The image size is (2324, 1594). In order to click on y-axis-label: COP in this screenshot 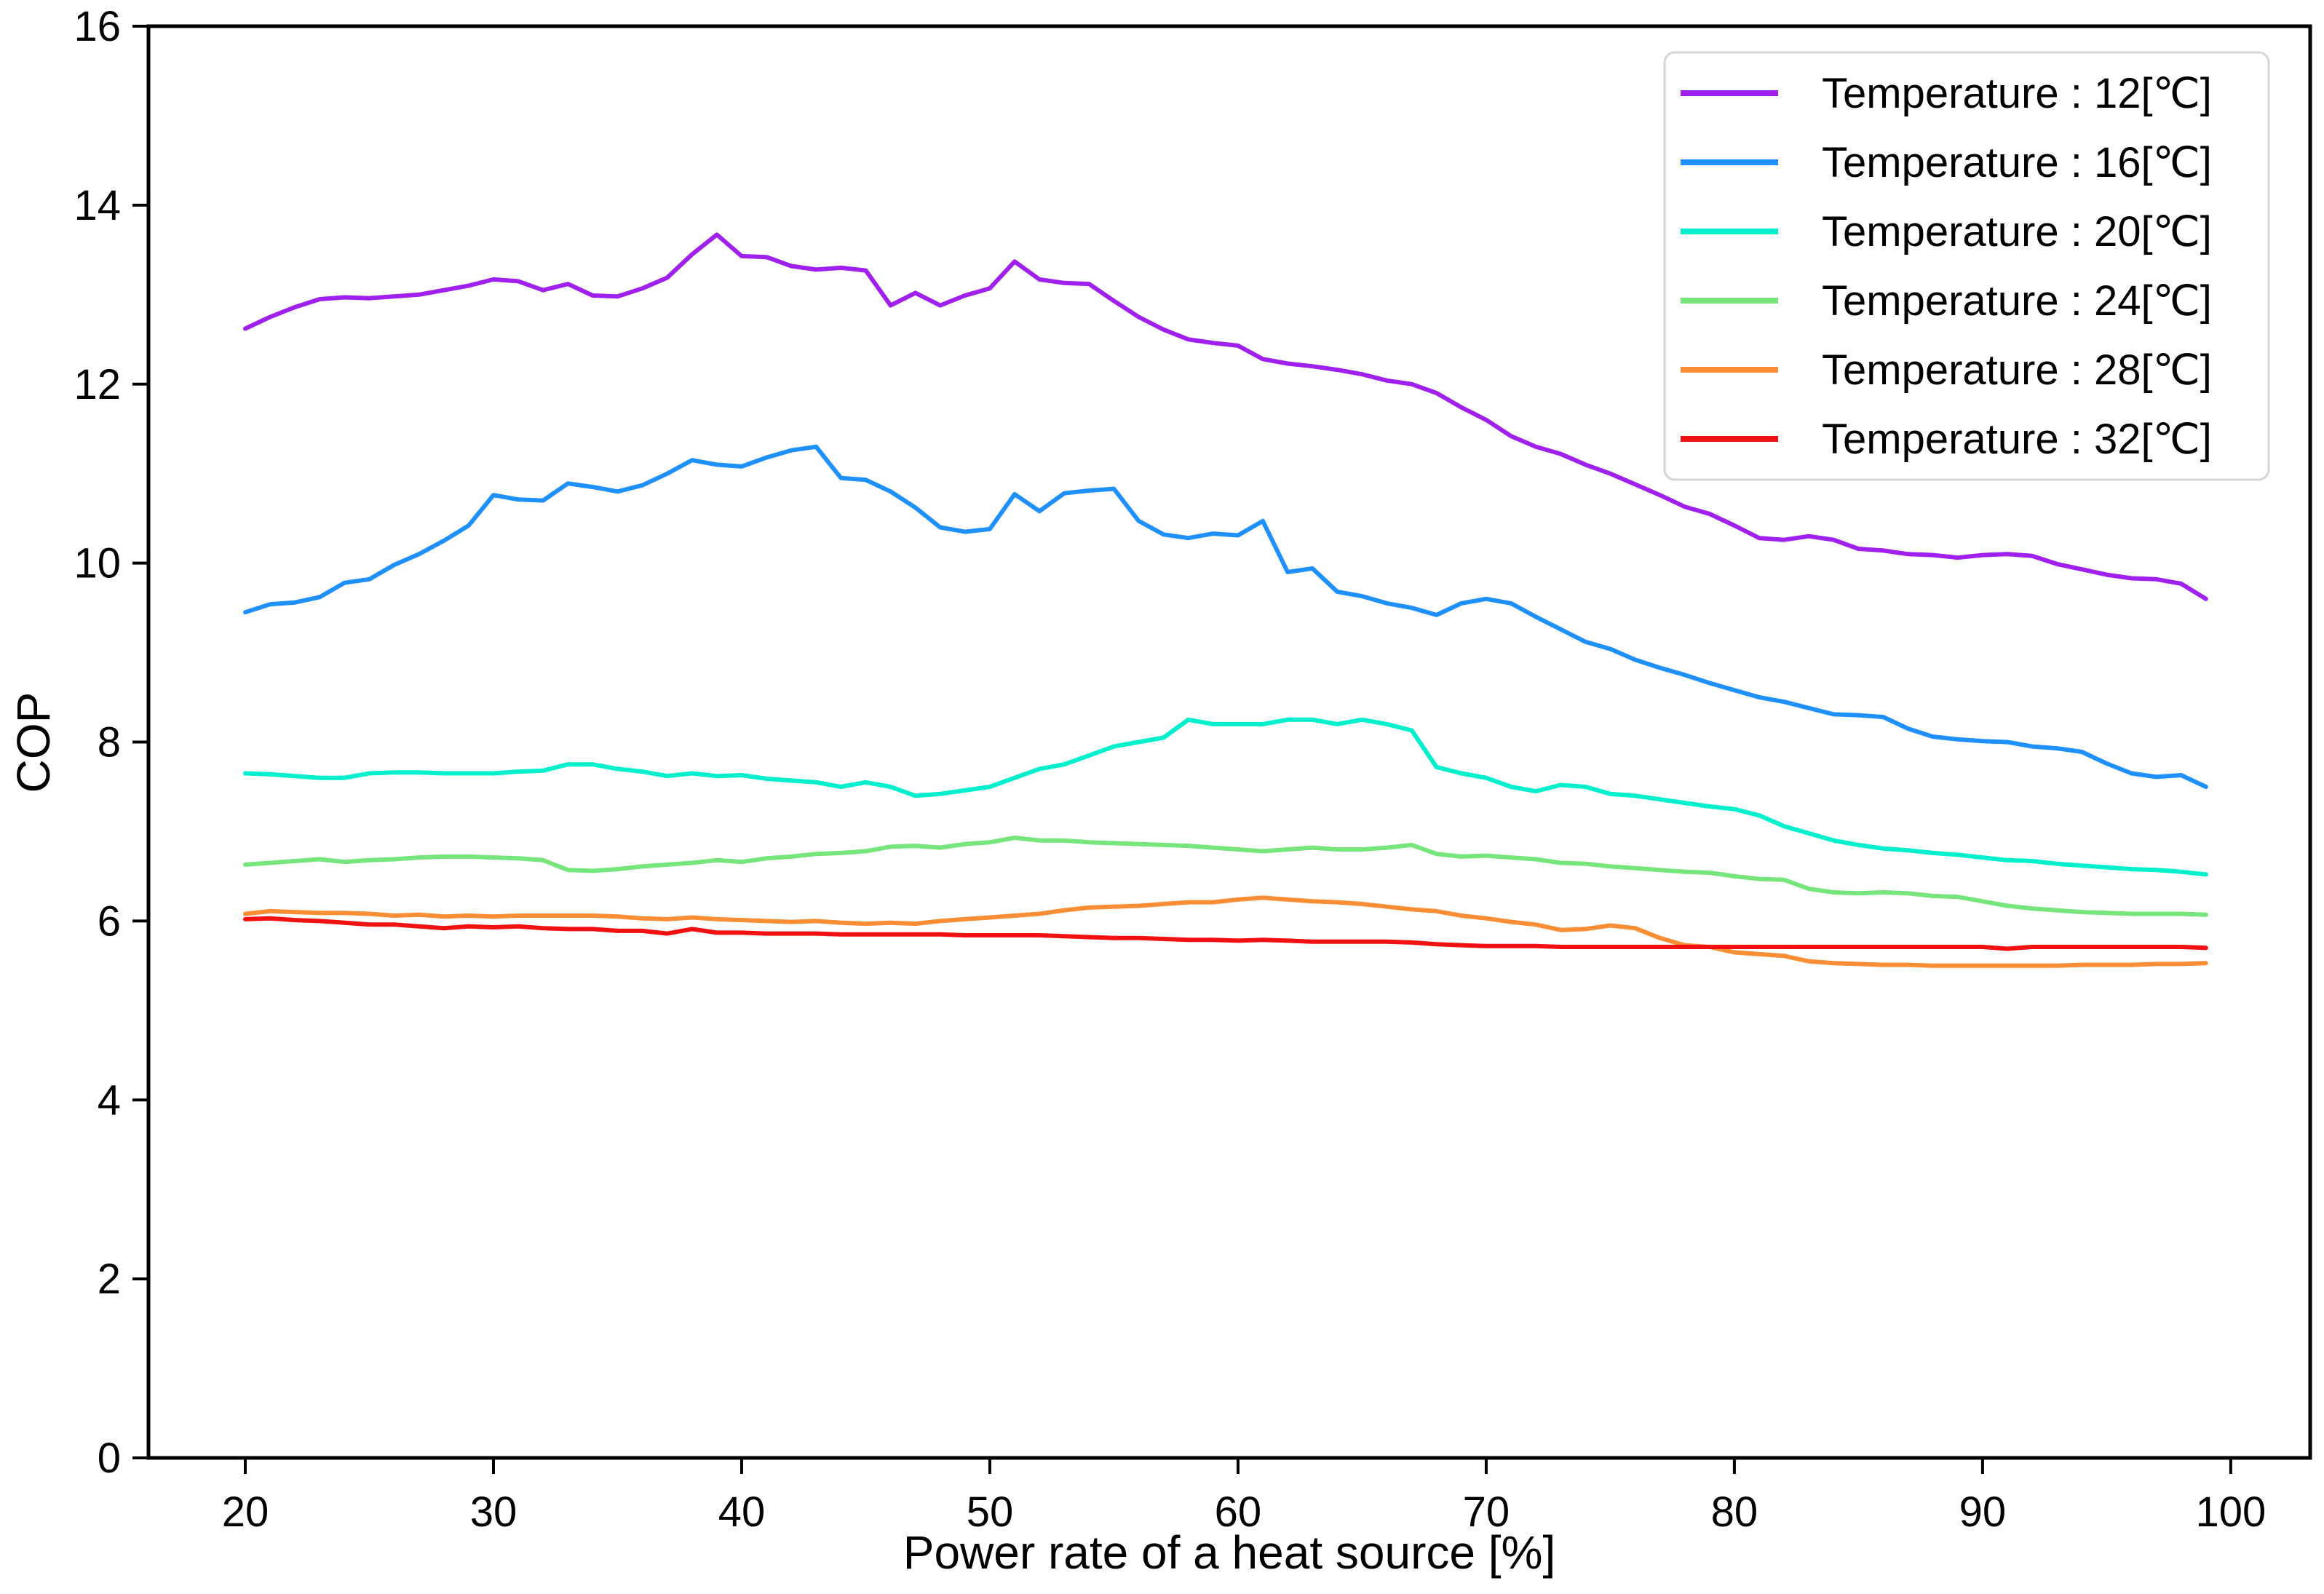, I will do `click(33, 742)`.